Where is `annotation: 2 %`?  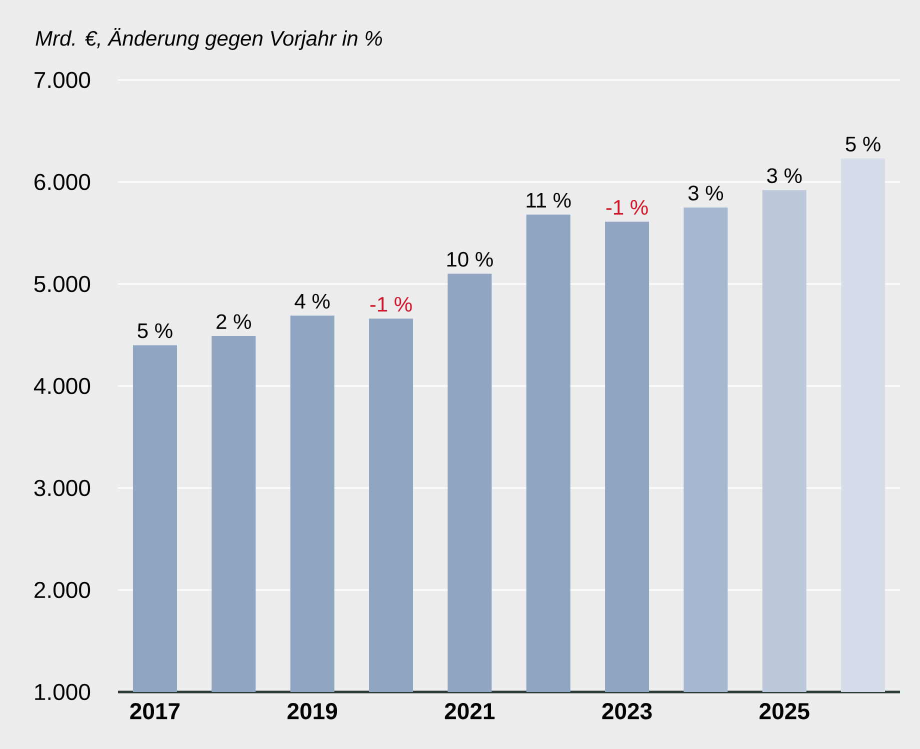
annotation: 2 % is located at coordinates (233, 321).